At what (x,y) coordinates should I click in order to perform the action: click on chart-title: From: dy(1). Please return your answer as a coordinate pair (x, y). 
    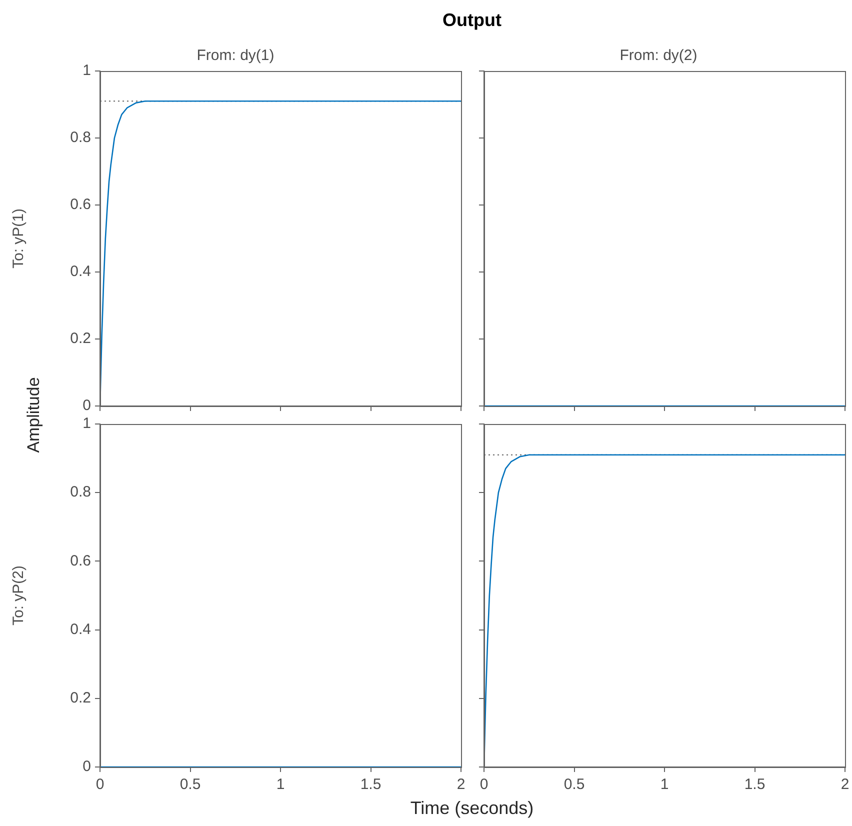
    Looking at the image, I should click on (235, 55).